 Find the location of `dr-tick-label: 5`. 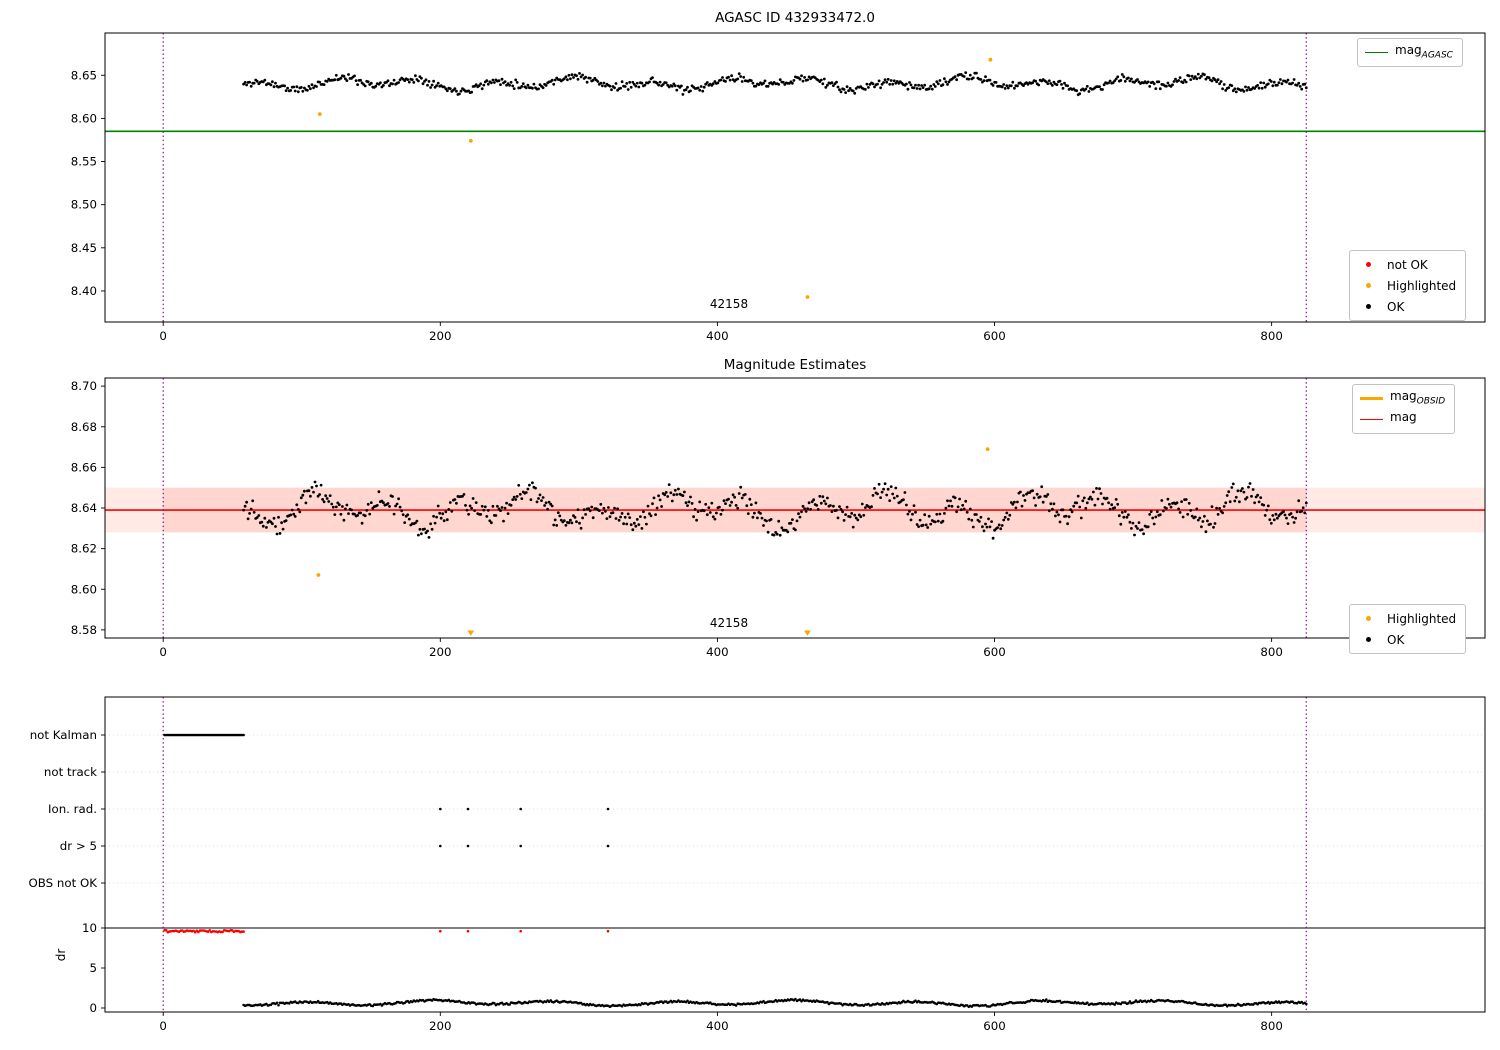

dr-tick-label: 5 is located at coordinates (93, 968).